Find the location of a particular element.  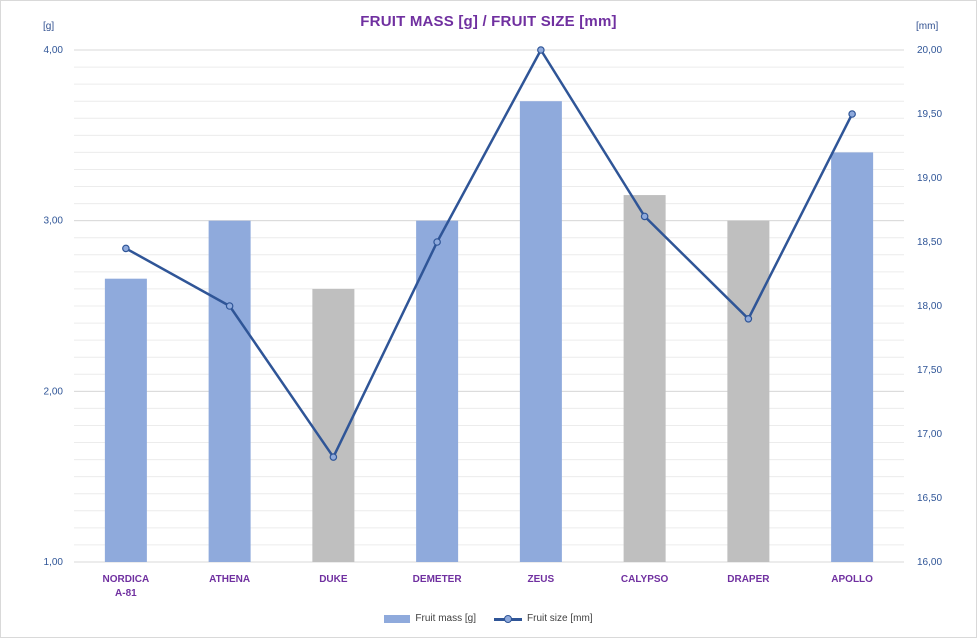

y-left-tick-label: 2,00 is located at coordinates (54, 391).